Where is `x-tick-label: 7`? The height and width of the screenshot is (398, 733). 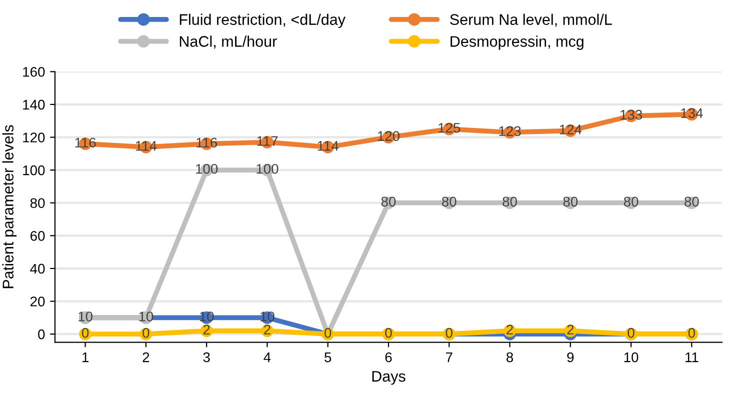 x-tick-label: 7 is located at coordinates (449, 357).